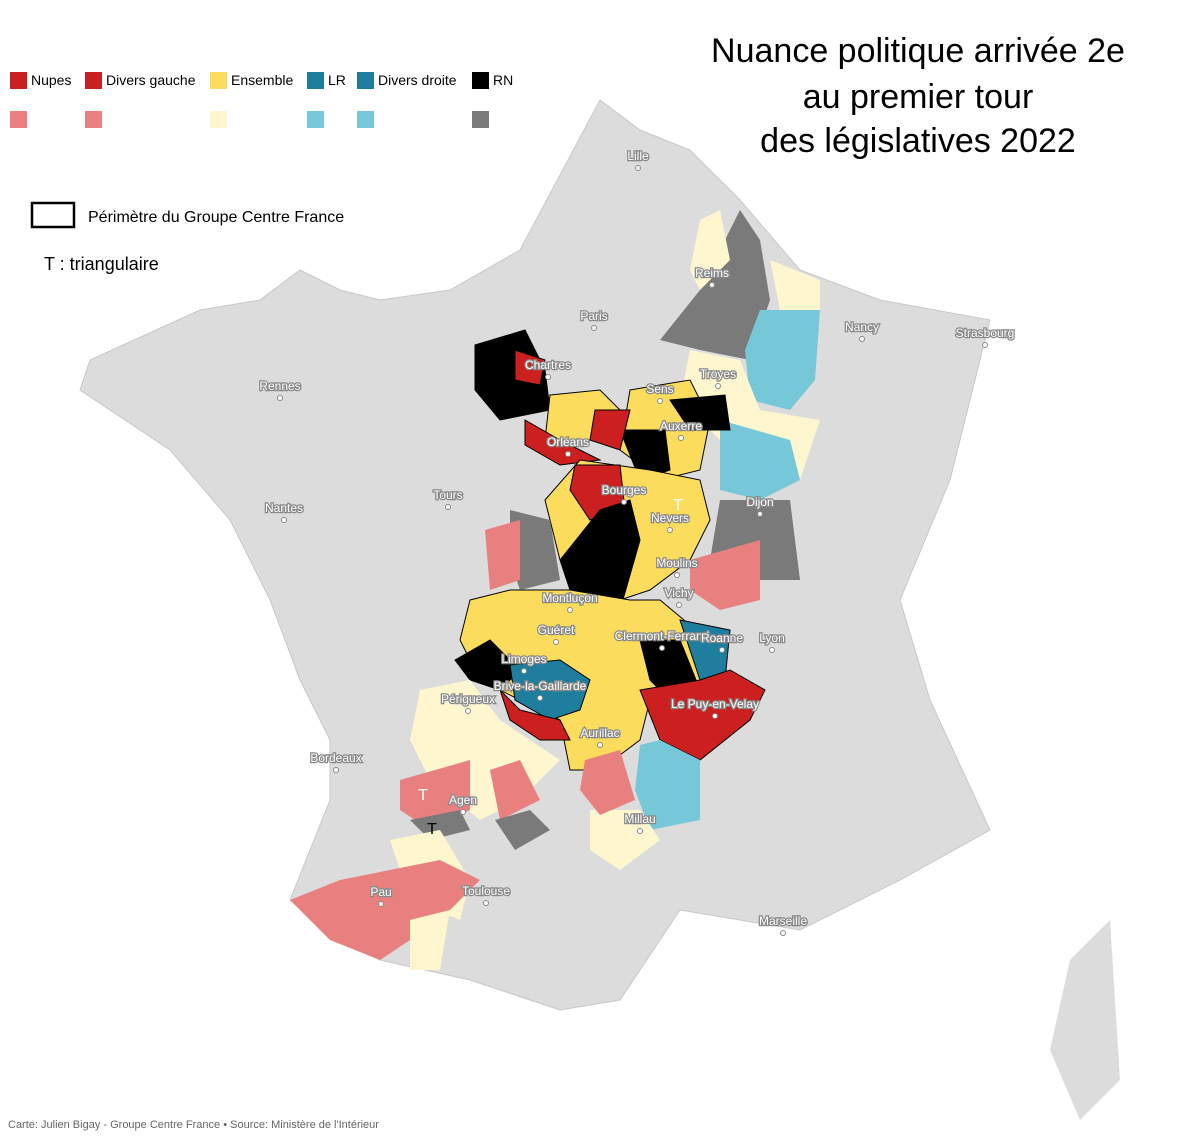 The width and height of the screenshot is (1200, 1143). I want to click on title-line: au premier tour, so click(918, 97).